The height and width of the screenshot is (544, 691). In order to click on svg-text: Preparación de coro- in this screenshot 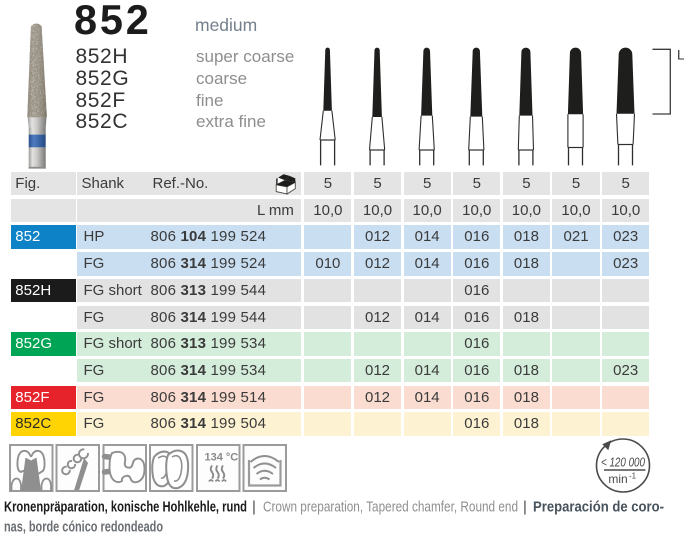, I will do `click(598, 507)`.